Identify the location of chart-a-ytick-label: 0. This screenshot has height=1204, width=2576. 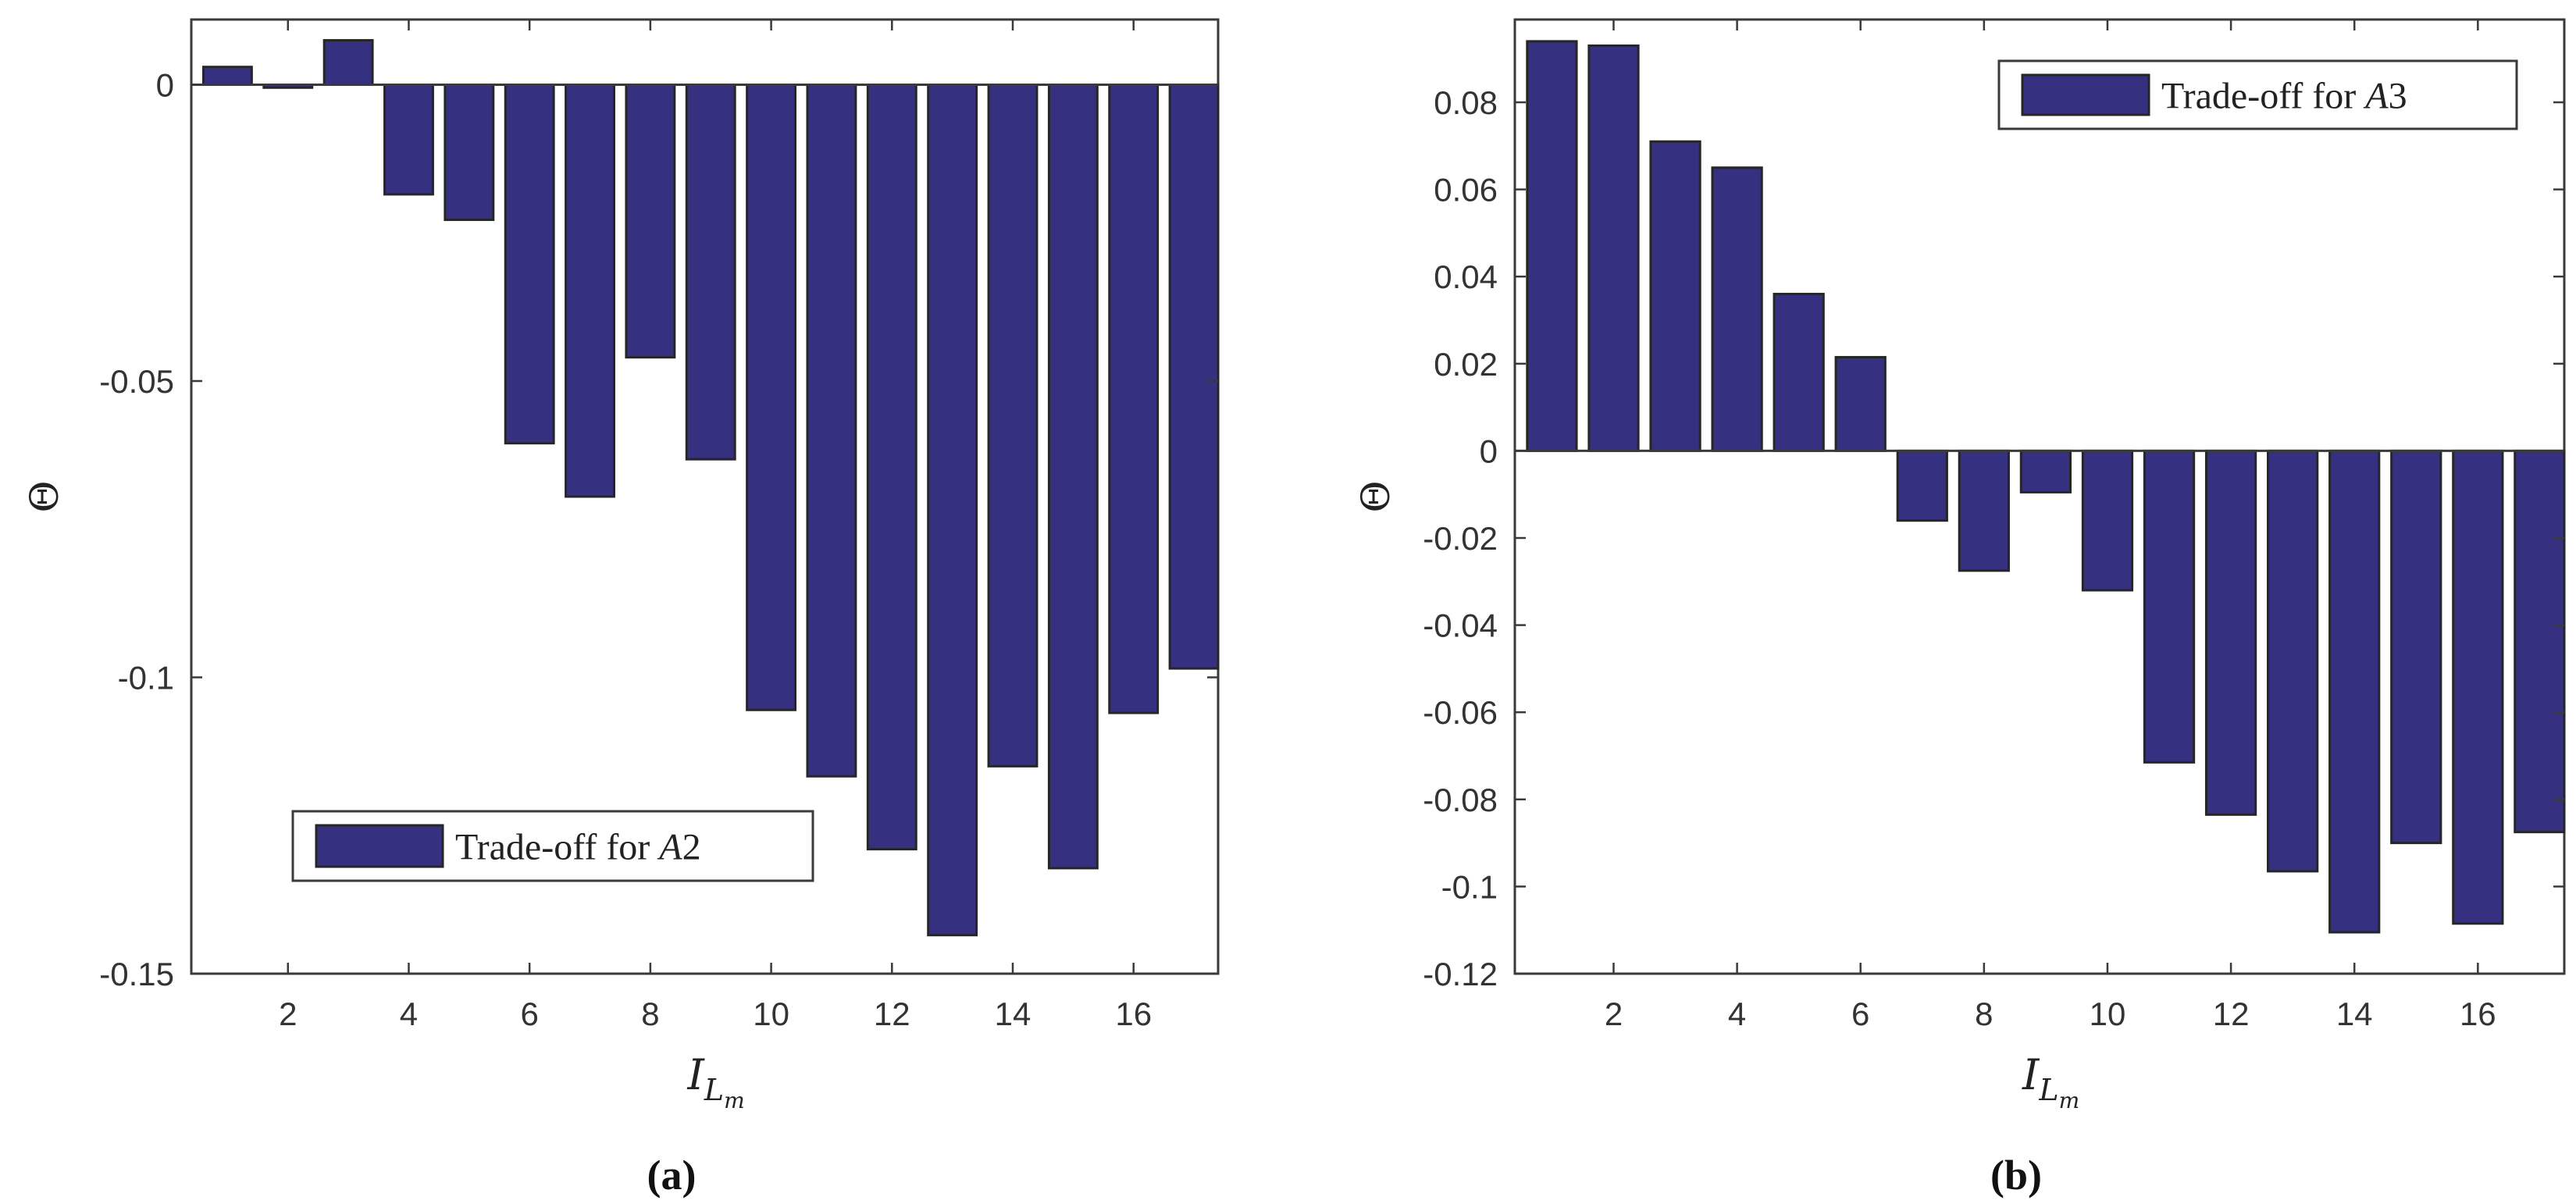
(165, 84).